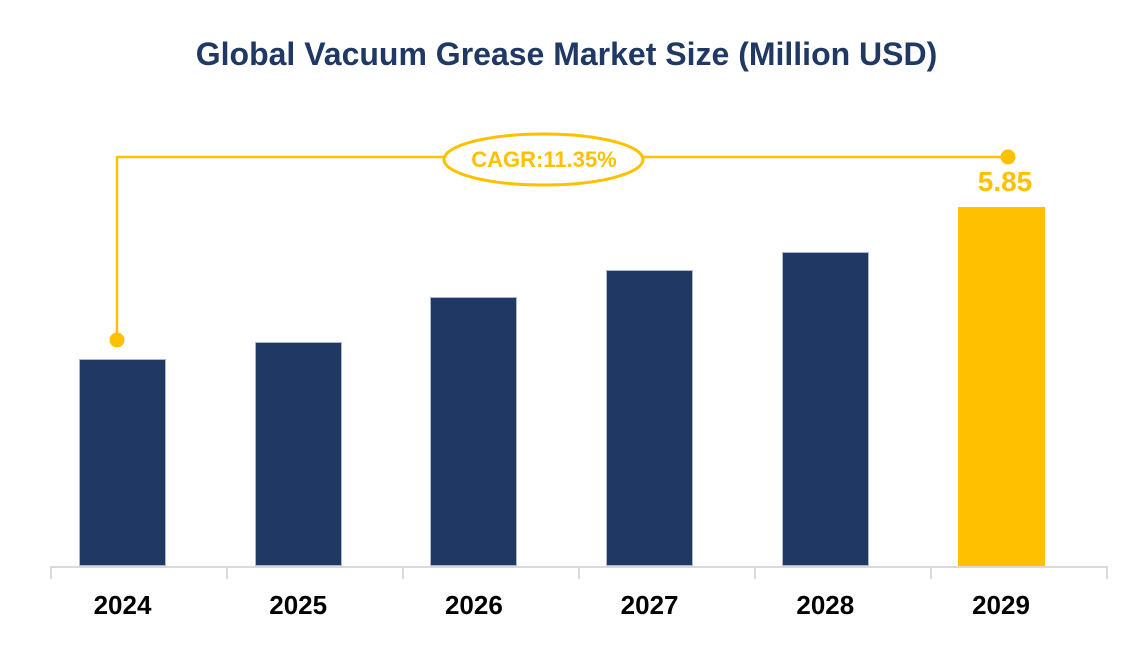 The height and width of the screenshot is (647, 1133). What do you see at coordinates (1008, 157) in the screenshot?
I see `connector-dot-right` at bounding box center [1008, 157].